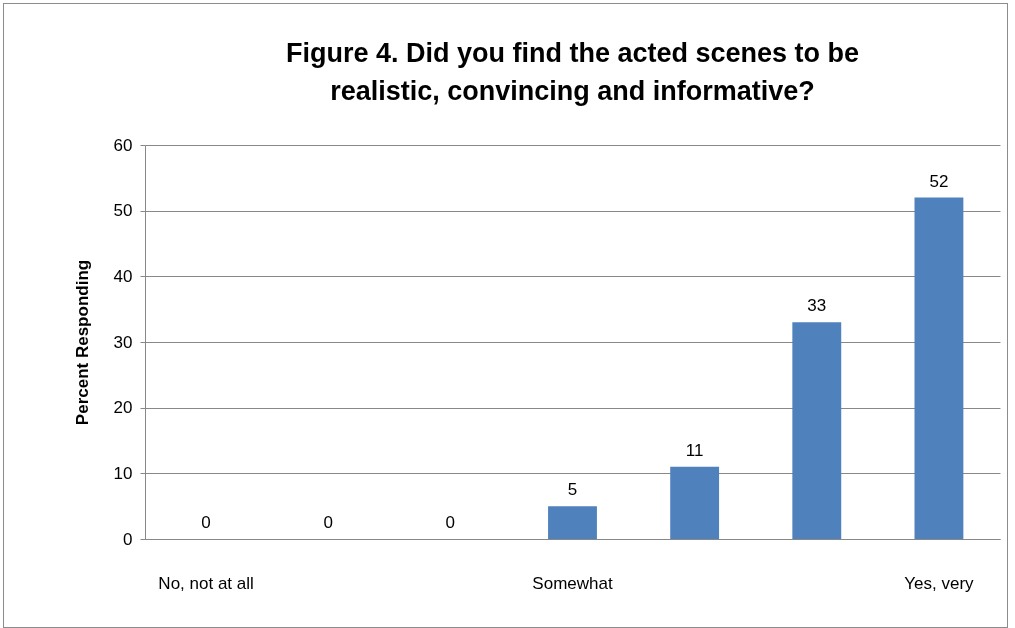  I want to click on y-tick-label: 20, so click(123, 408).